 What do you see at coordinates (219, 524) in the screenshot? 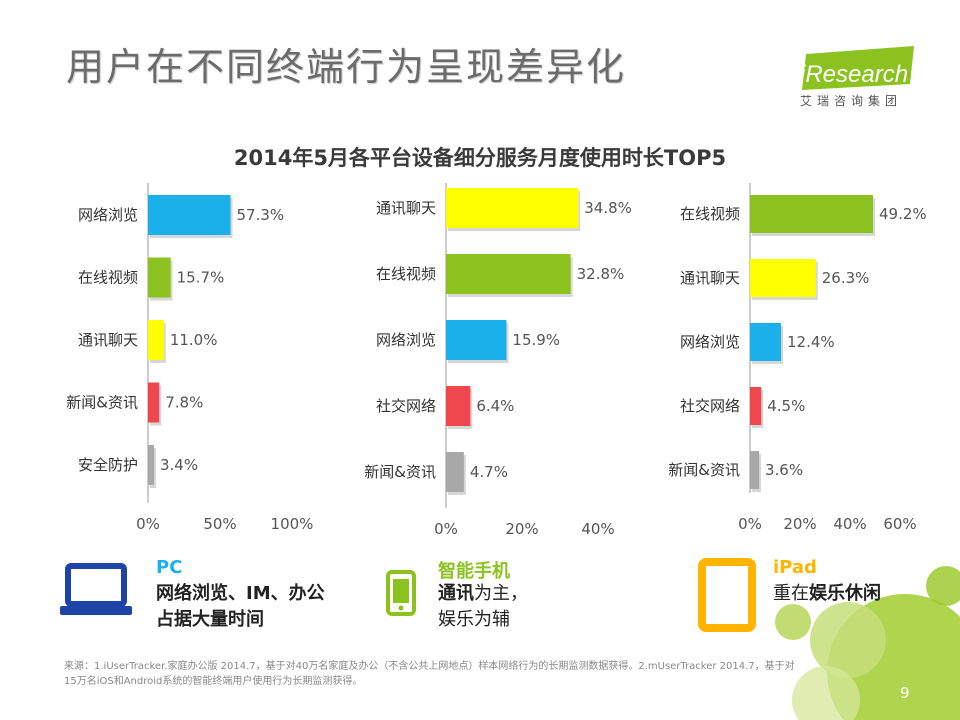
I see `tick-label: 50%` at bounding box center [219, 524].